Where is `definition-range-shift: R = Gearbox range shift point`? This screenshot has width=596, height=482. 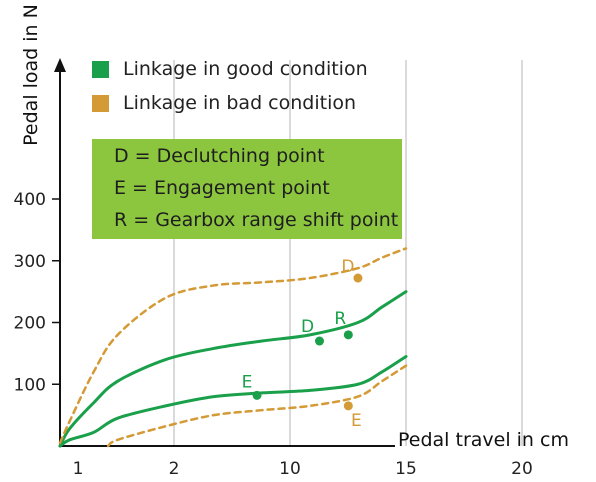 definition-range-shift: R = Gearbox range shift point is located at coordinates (256, 220).